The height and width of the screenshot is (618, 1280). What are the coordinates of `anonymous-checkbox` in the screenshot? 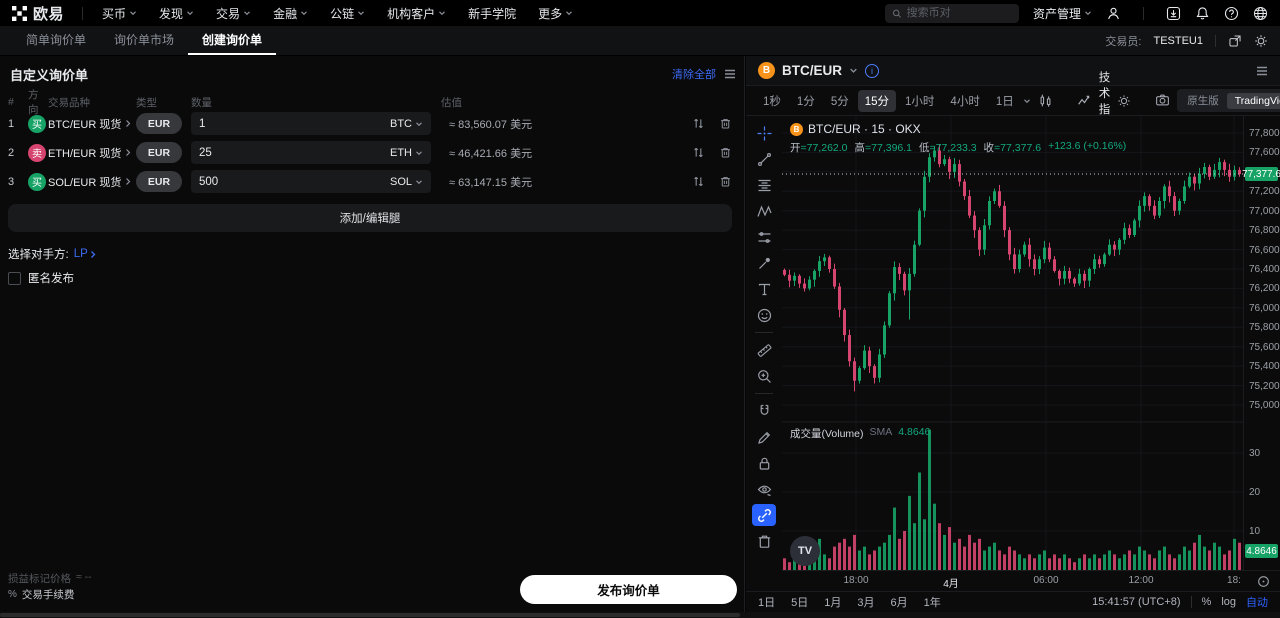 It's located at (14, 278).